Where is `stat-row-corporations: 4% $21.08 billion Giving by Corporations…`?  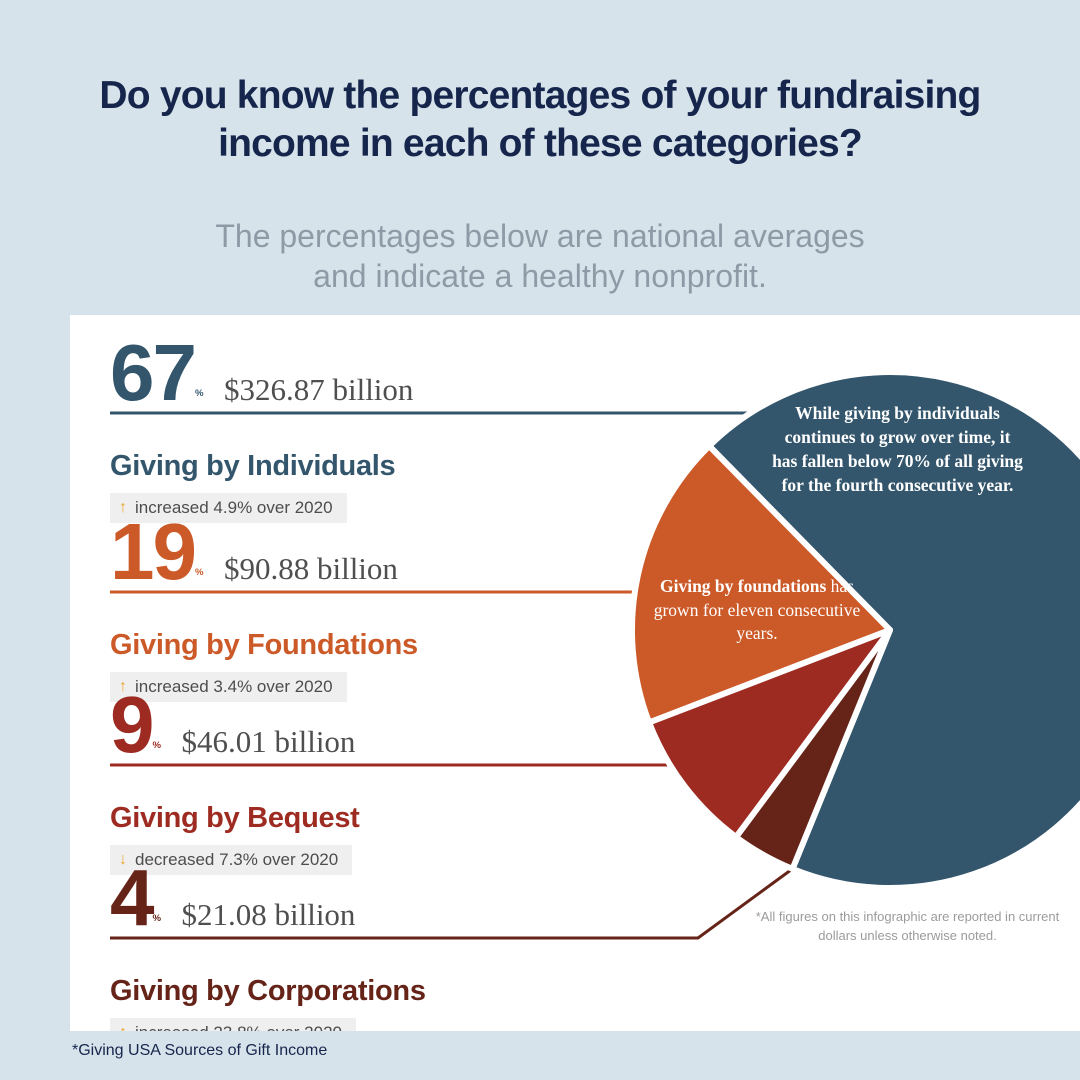 stat-row-corporations: 4% $21.08 billion Giving by Corporations… is located at coordinates (400, 944).